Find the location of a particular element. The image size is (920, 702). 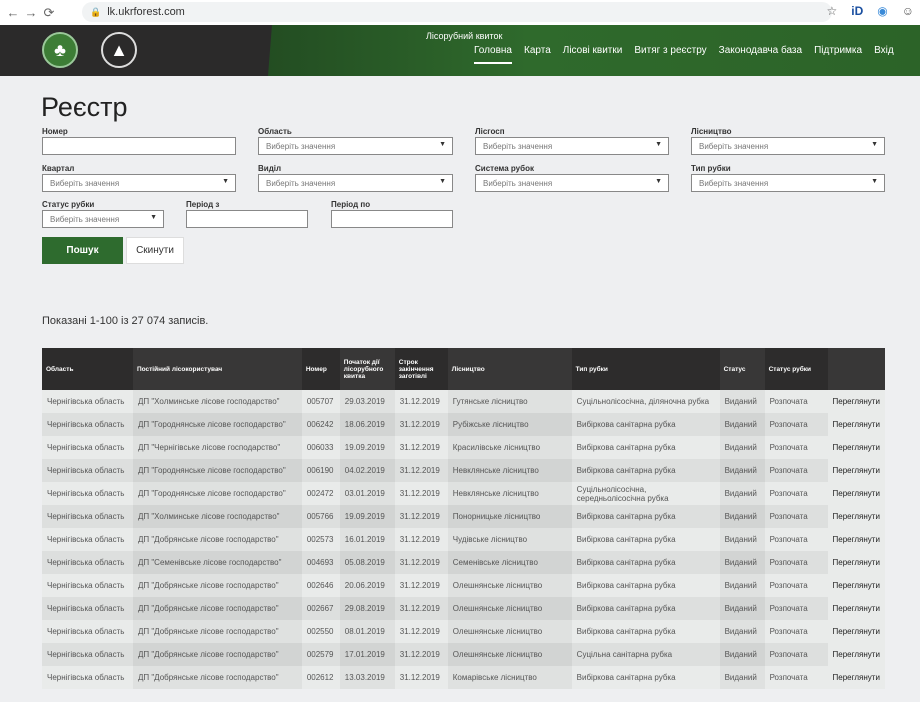

reset-button: Скинути is located at coordinates (155, 250).